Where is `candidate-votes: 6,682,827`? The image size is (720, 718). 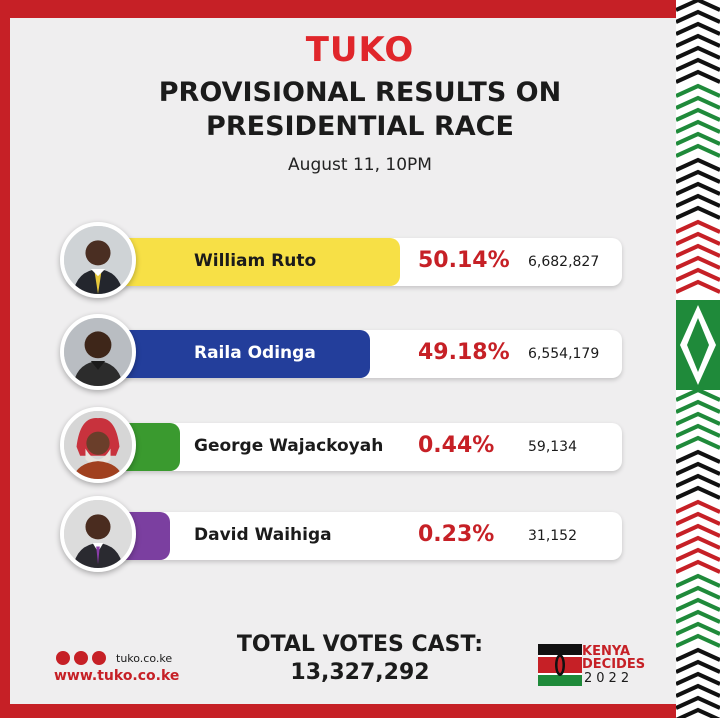
candidate-votes: 6,682,827 is located at coordinates (564, 262).